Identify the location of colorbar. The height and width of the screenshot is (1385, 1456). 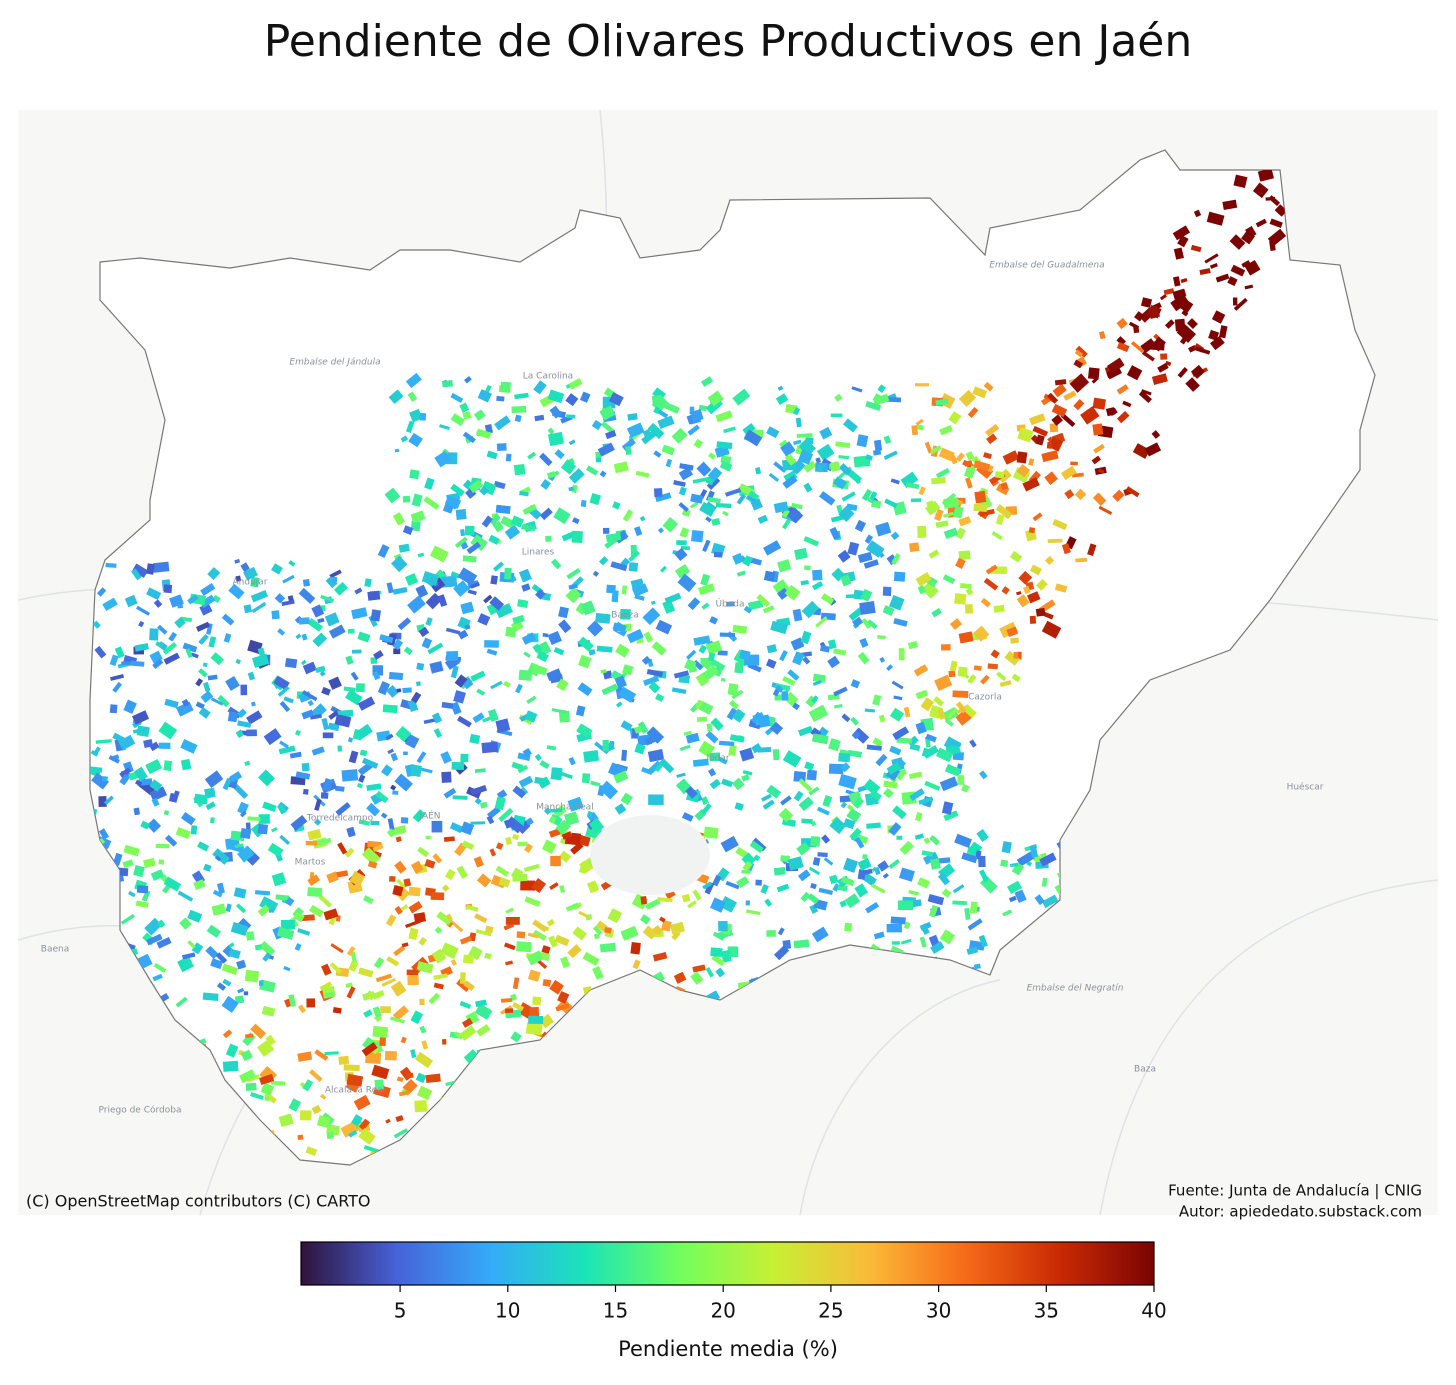
(727, 1263).